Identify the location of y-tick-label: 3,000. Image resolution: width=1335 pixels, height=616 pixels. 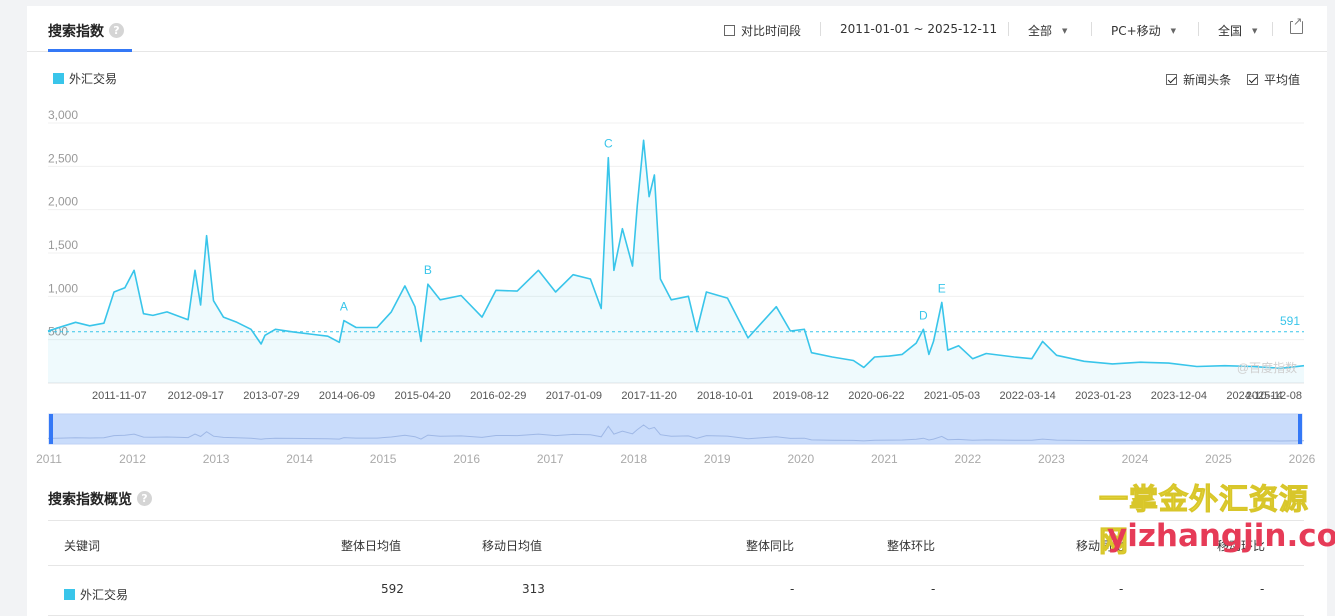
(63, 115).